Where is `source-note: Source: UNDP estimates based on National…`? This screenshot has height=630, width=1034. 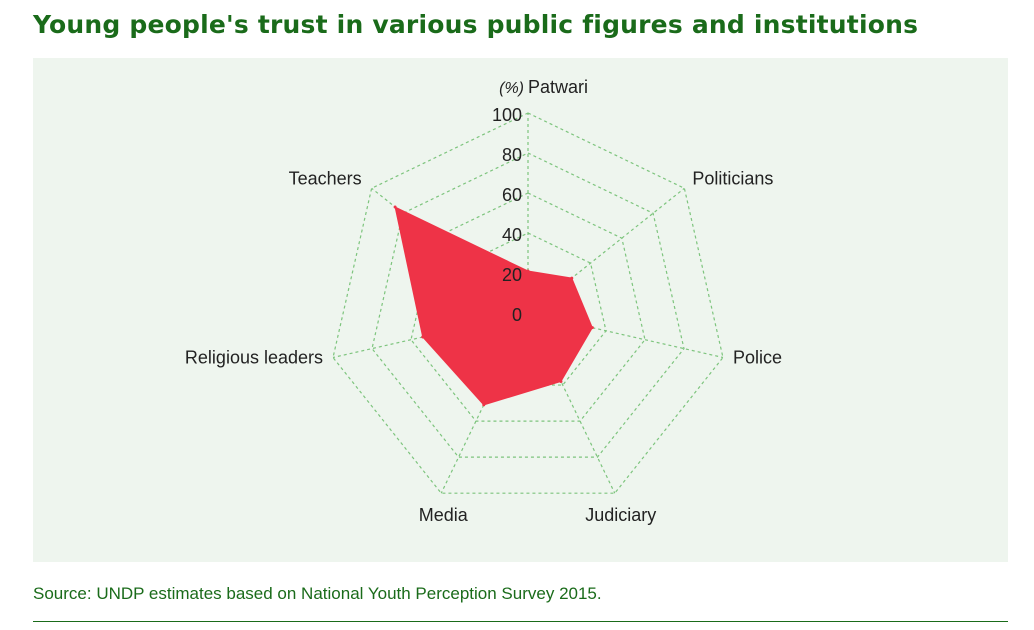
source-note: Source: UNDP estimates based on National… is located at coordinates (317, 594).